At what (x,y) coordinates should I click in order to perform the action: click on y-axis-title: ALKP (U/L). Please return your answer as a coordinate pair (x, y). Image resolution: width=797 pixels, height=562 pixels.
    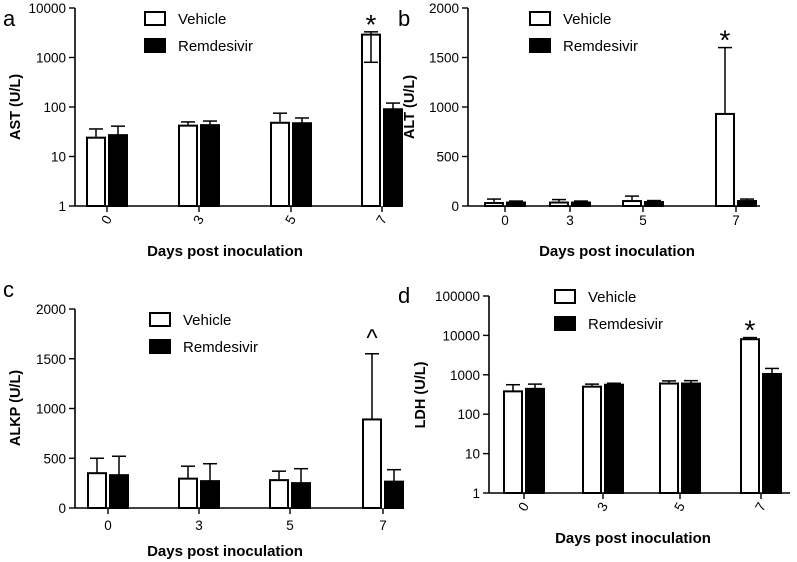
    Looking at the image, I should click on (16, 408).